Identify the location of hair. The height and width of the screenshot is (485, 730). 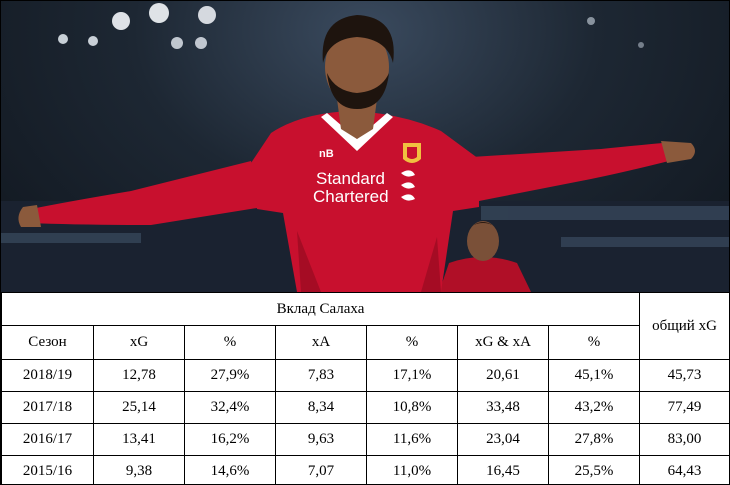
(358, 39).